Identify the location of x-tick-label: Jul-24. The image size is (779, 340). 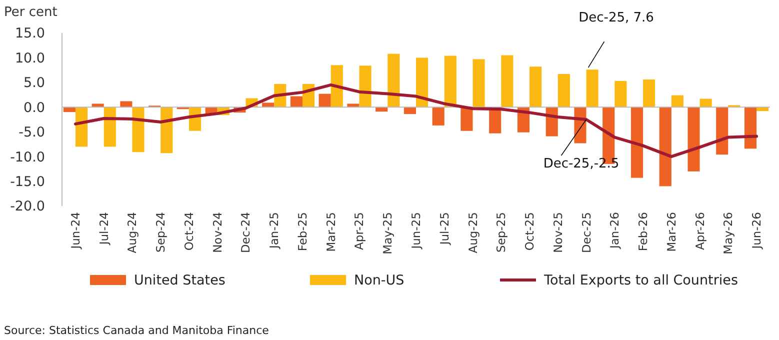
(103, 229).